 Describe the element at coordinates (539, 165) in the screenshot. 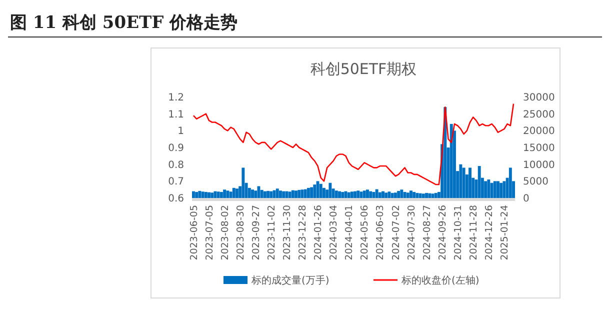

I see `y2-tick-label: 10000` at that location.